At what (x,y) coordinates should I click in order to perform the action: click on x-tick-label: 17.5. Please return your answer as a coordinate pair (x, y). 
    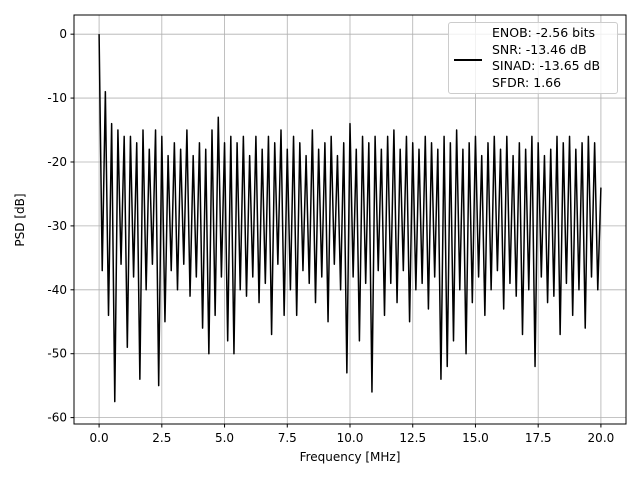
    Looking at the image, I should click on (538, 438).